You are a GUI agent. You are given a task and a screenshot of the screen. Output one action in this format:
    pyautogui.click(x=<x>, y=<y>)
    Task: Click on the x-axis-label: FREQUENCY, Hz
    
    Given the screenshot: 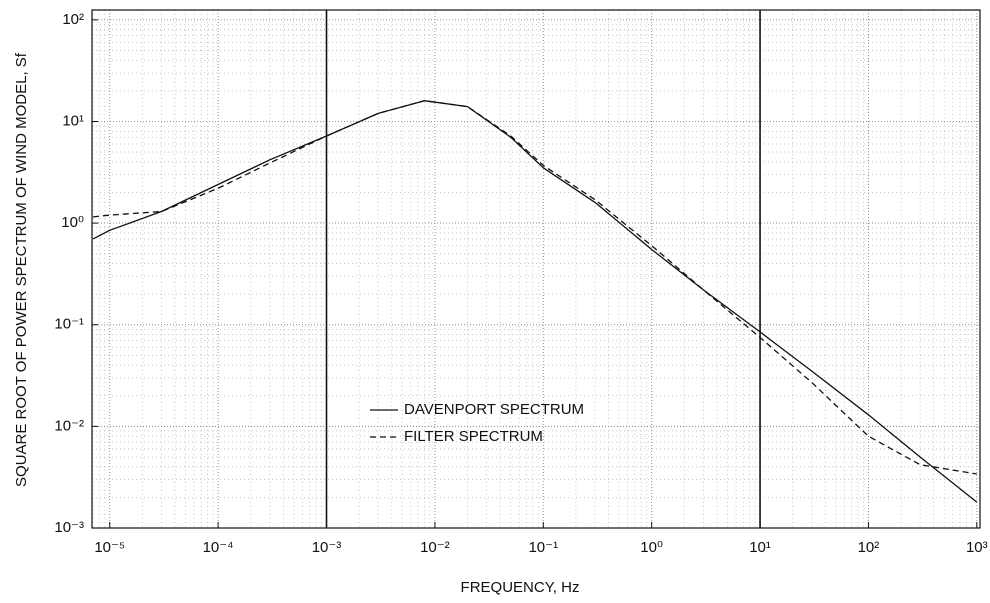 What is the action you would take?
    pyautogui.click(x=520, y=587)
    